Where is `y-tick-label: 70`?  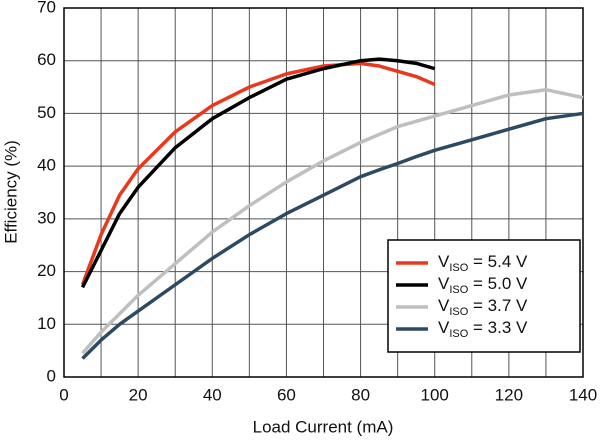
y-tick-label: 70 is located at coordinates (46, 8).